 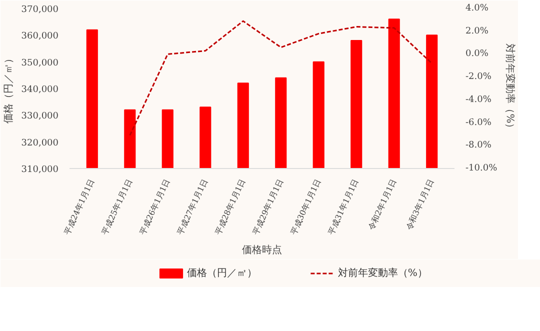 What do you see at coordinates (40, 63) in the screenshot?
I see `y-tick-label: 350,000` at bounding box center [40, 63].